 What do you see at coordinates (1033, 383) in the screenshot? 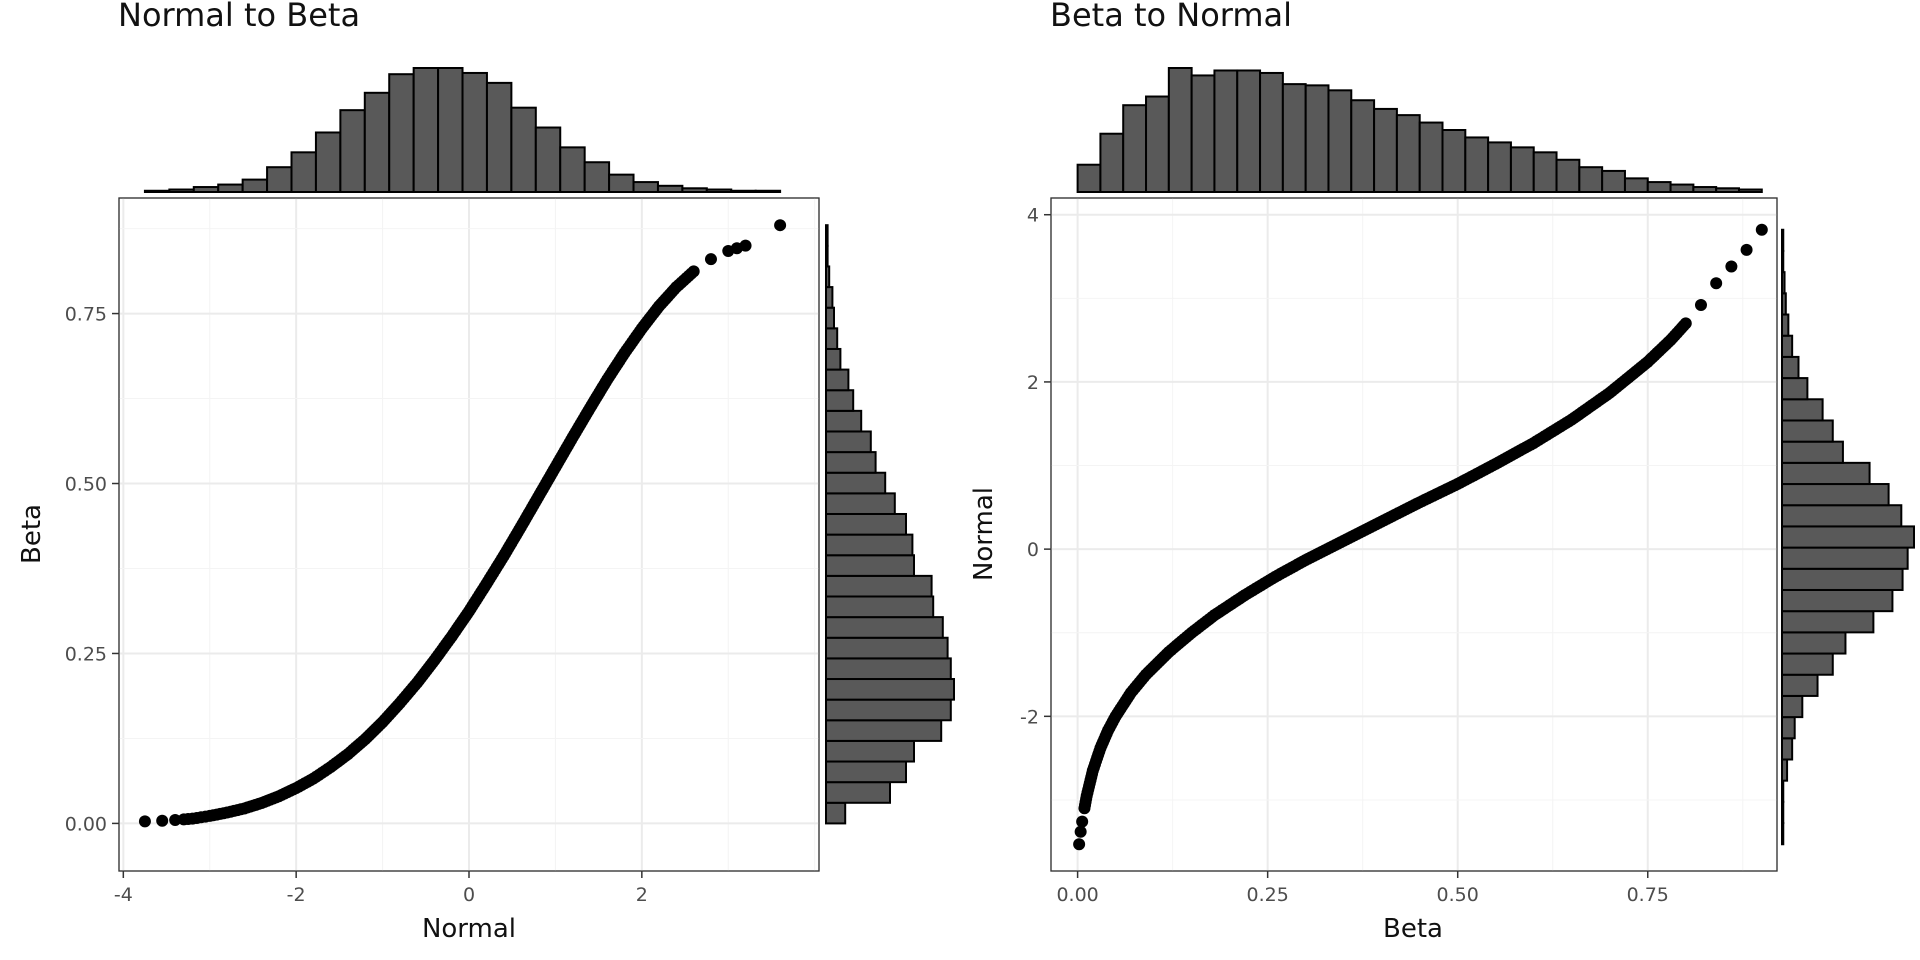
I see `y-tick-label: 2` at bounding box center [1033, 383].